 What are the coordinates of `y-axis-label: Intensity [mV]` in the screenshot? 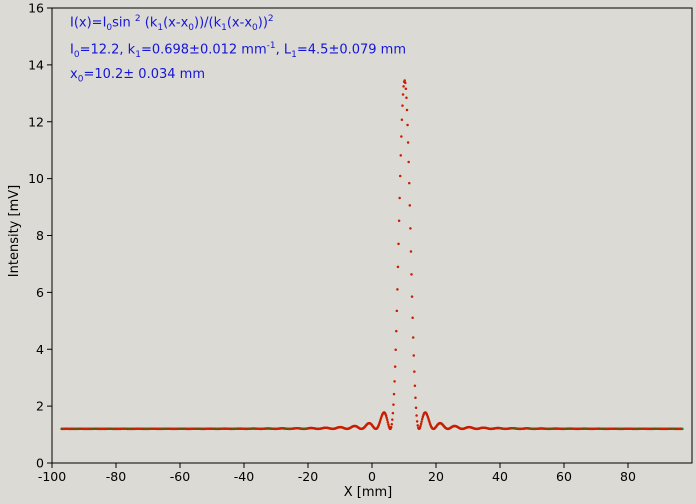 It's located at (14, 231).